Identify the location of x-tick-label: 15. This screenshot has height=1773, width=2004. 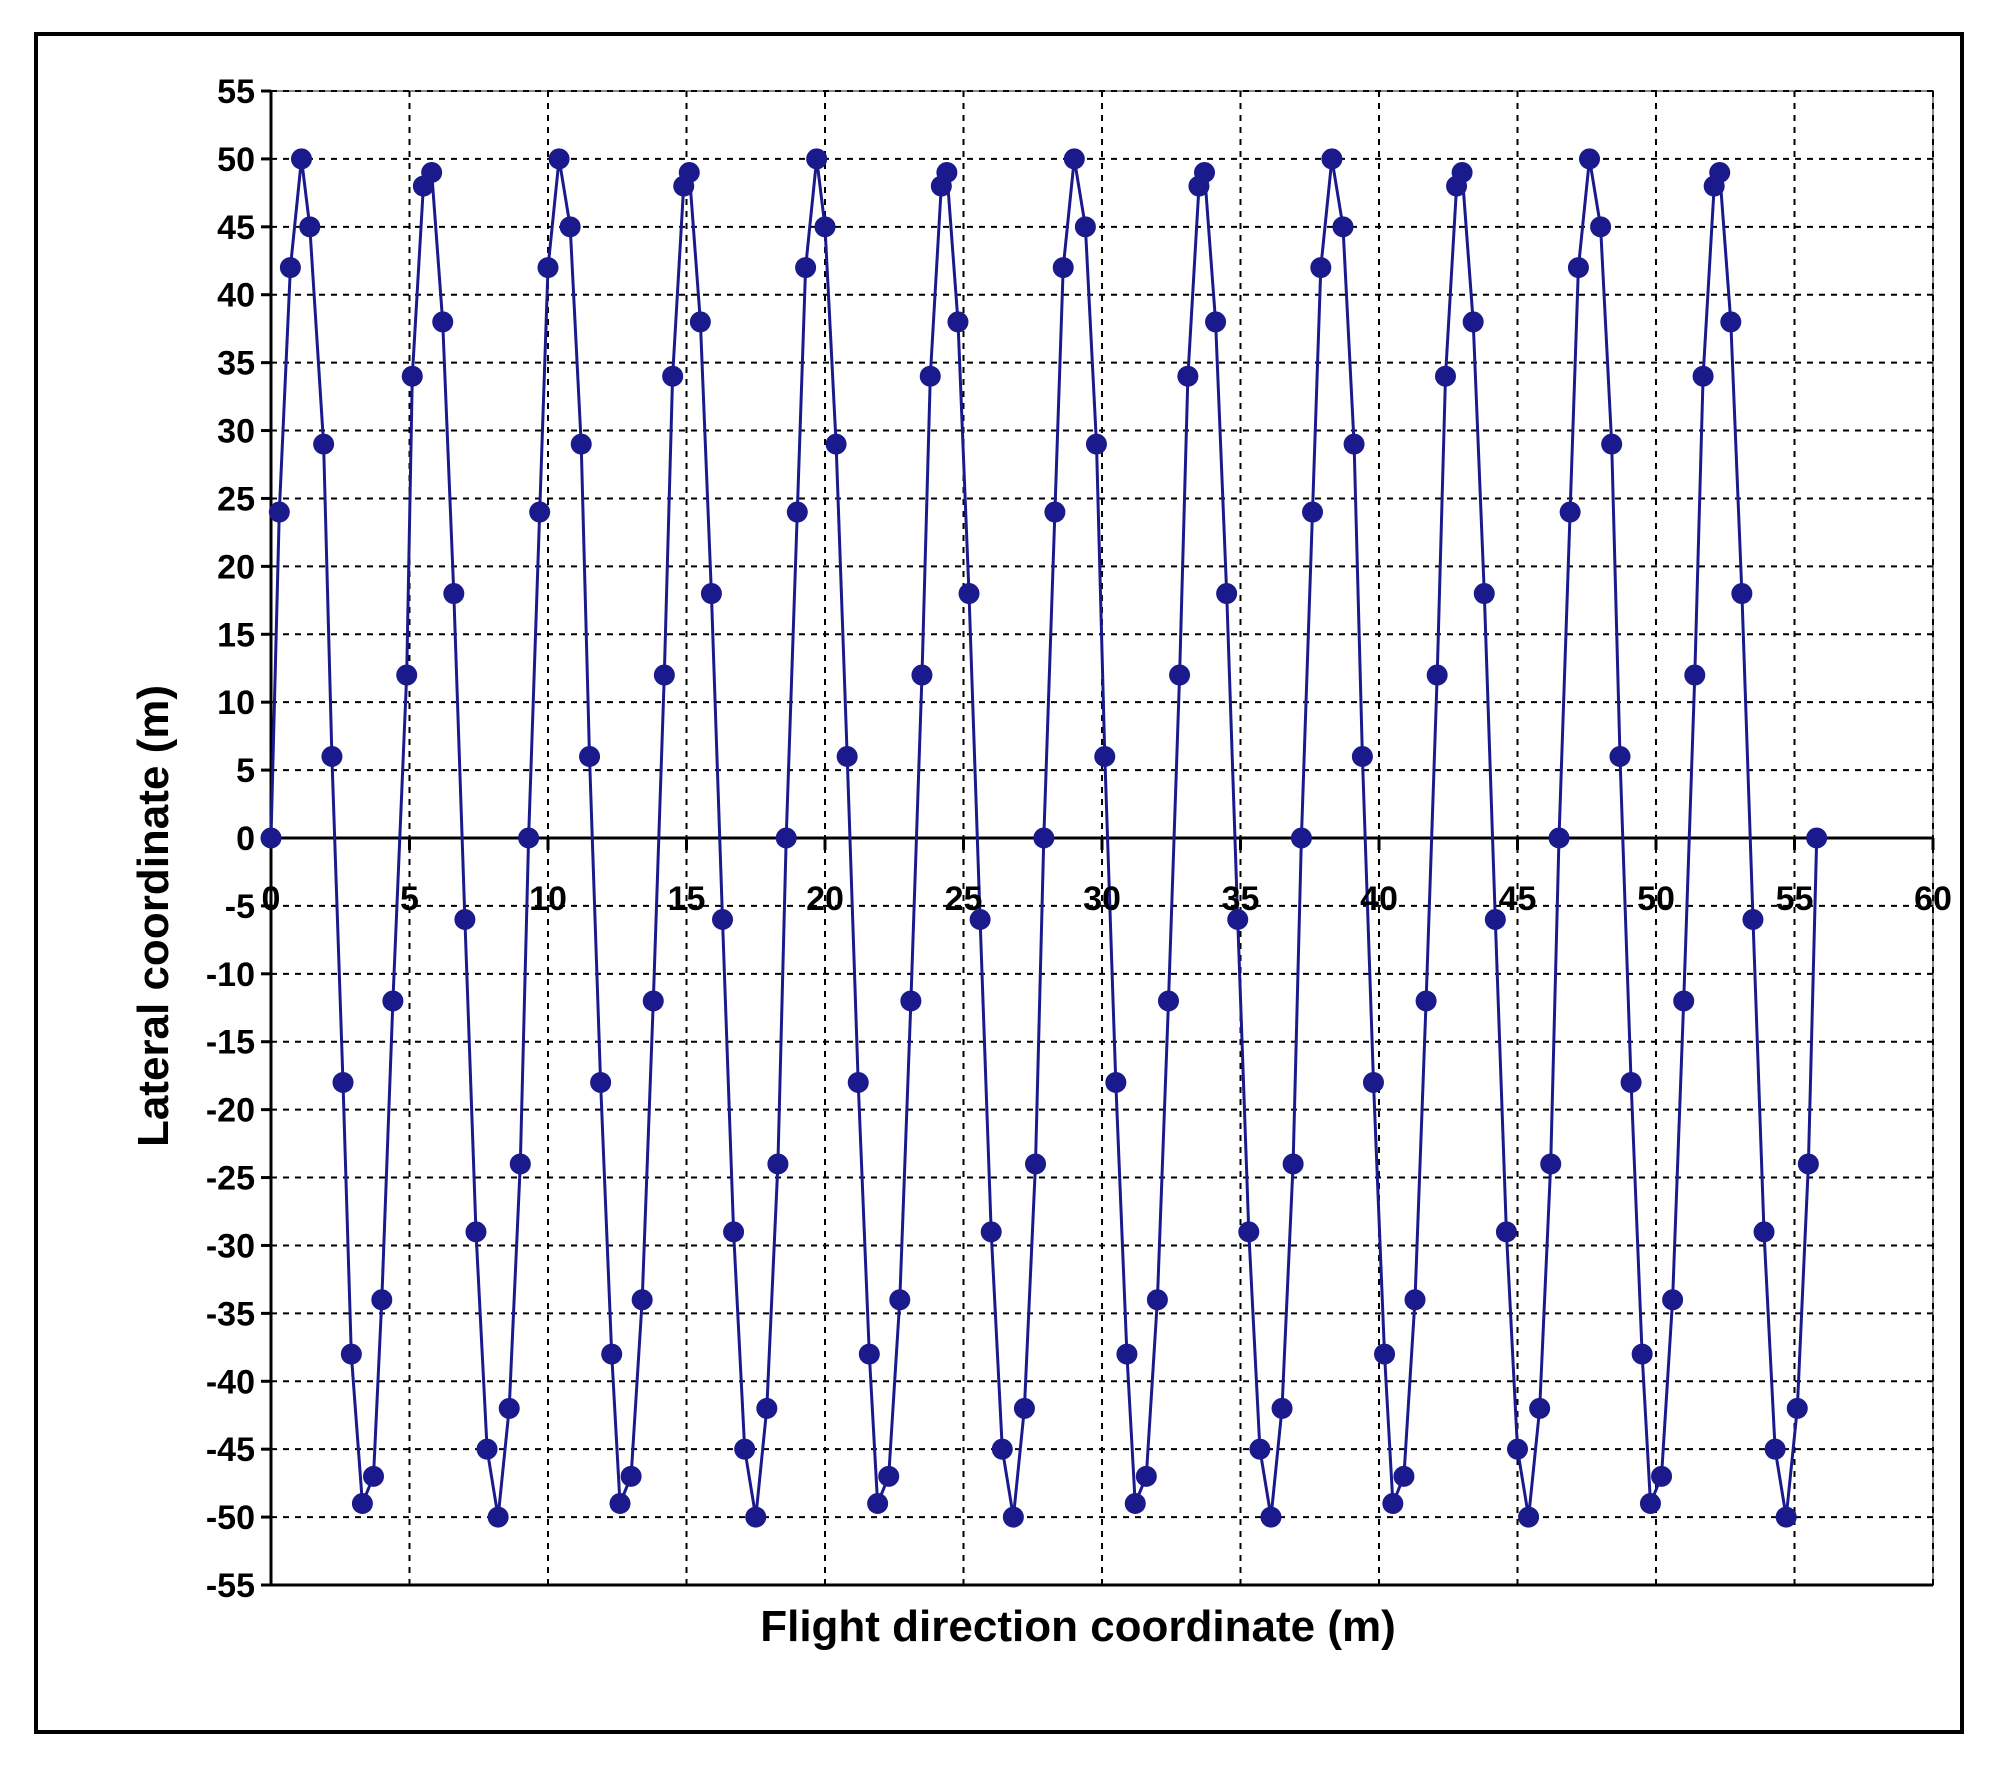
(687, 899).